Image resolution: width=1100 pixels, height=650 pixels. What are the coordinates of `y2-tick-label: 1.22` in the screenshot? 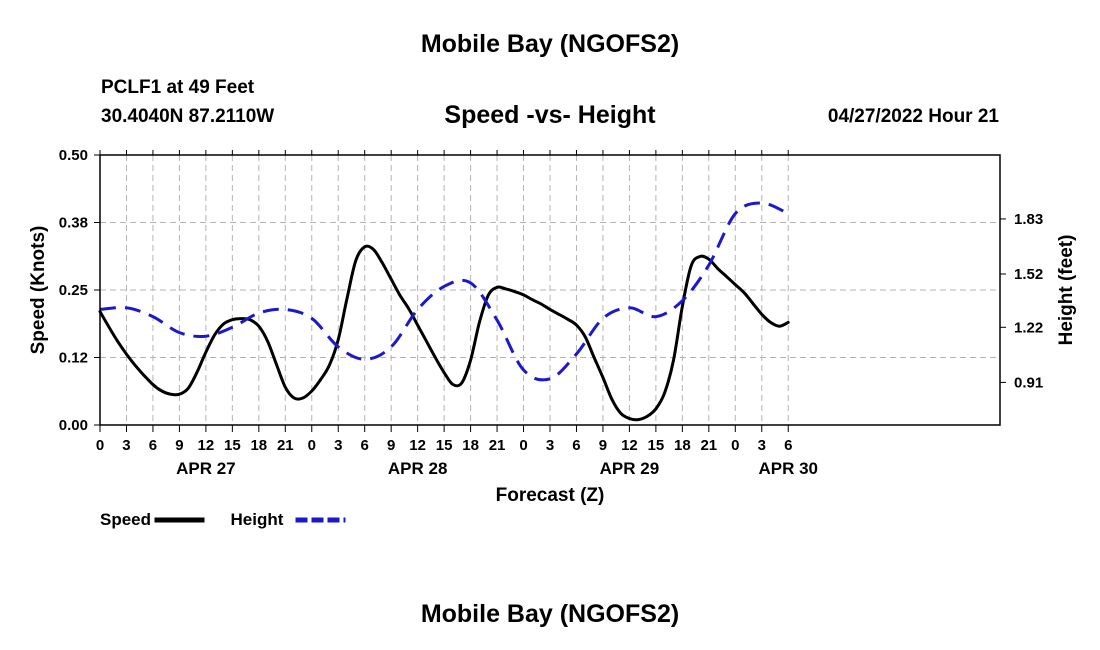 It's located at (1028, 327).